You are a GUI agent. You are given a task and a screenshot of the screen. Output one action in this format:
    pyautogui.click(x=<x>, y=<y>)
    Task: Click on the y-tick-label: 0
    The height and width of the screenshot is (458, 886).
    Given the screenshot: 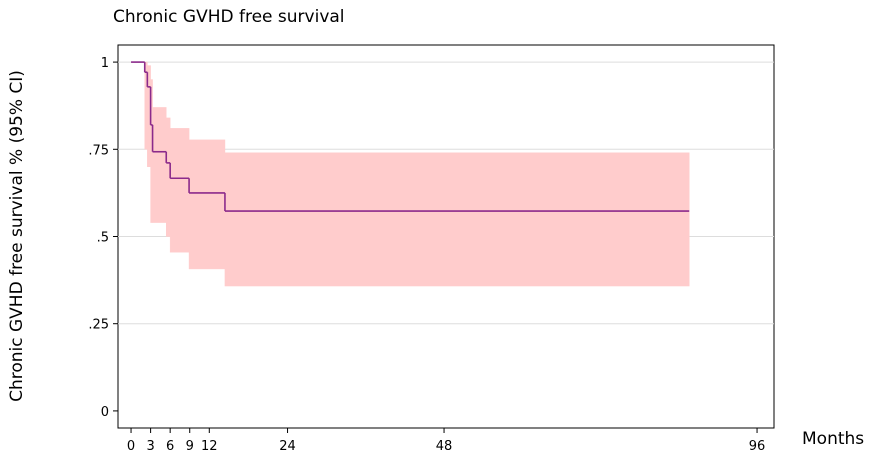 What is the action you would take?
    pyautogui.click(x=105, y=412)
    